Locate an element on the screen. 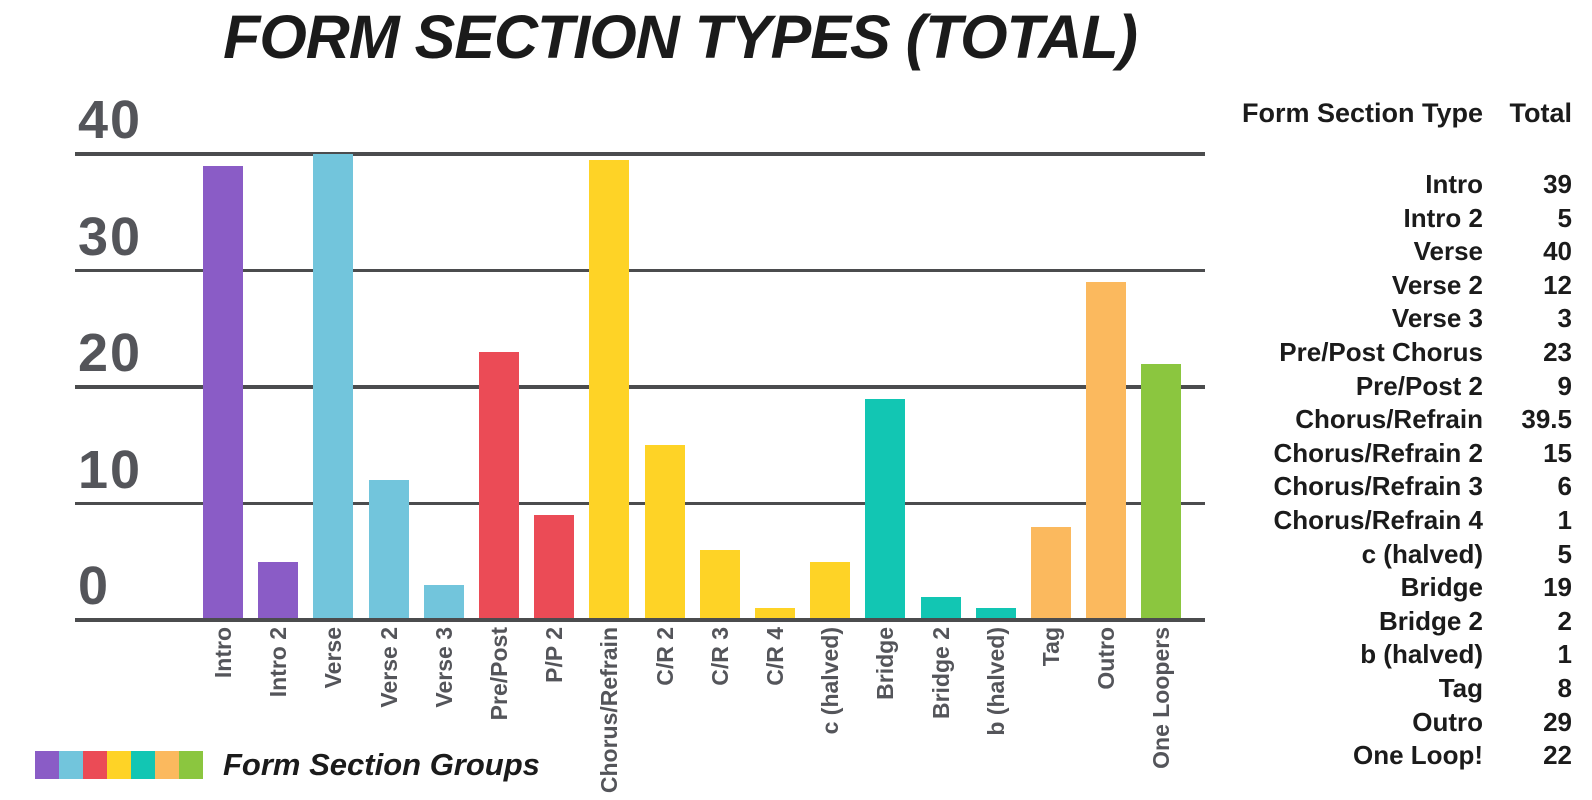 The image size is (1592, 800). row-total: 19 is located at coordinates (1557, 587).